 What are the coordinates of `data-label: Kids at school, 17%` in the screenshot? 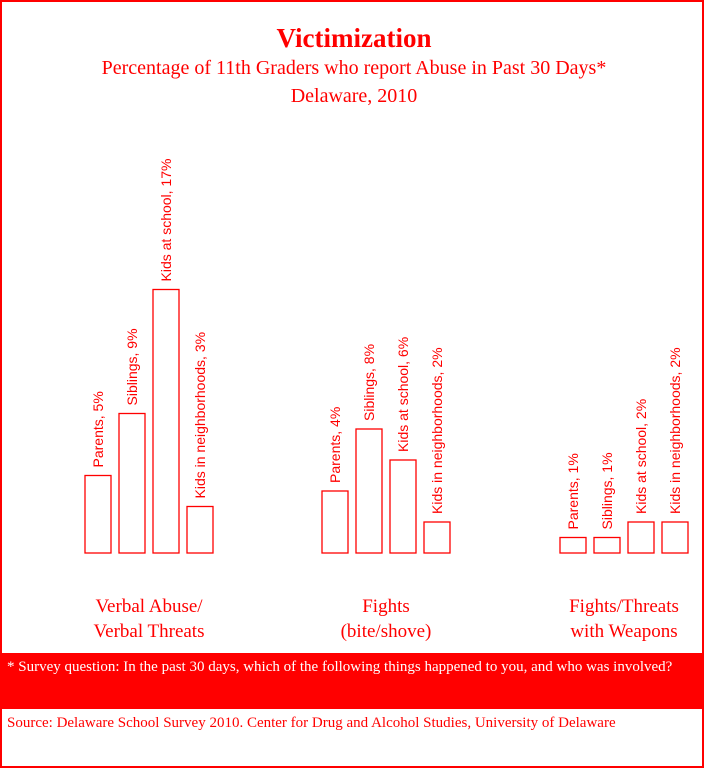 It's located at (166, 220).